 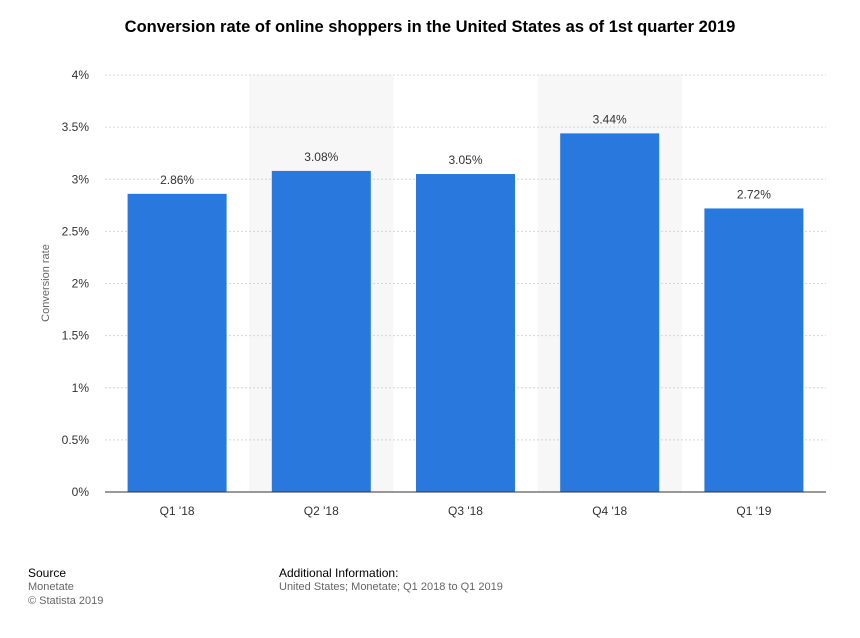 I want to click on source-block: Source Monetate © Statista 2019, so click(x=65, y=587).